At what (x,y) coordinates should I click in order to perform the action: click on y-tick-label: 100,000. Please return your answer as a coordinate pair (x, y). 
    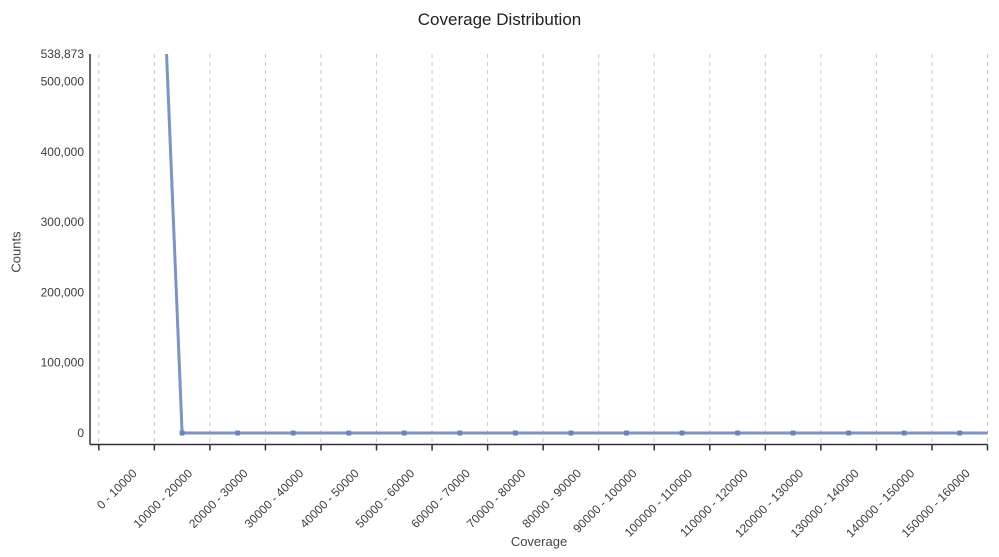
    Looking at the image, I should click on (63, 363).